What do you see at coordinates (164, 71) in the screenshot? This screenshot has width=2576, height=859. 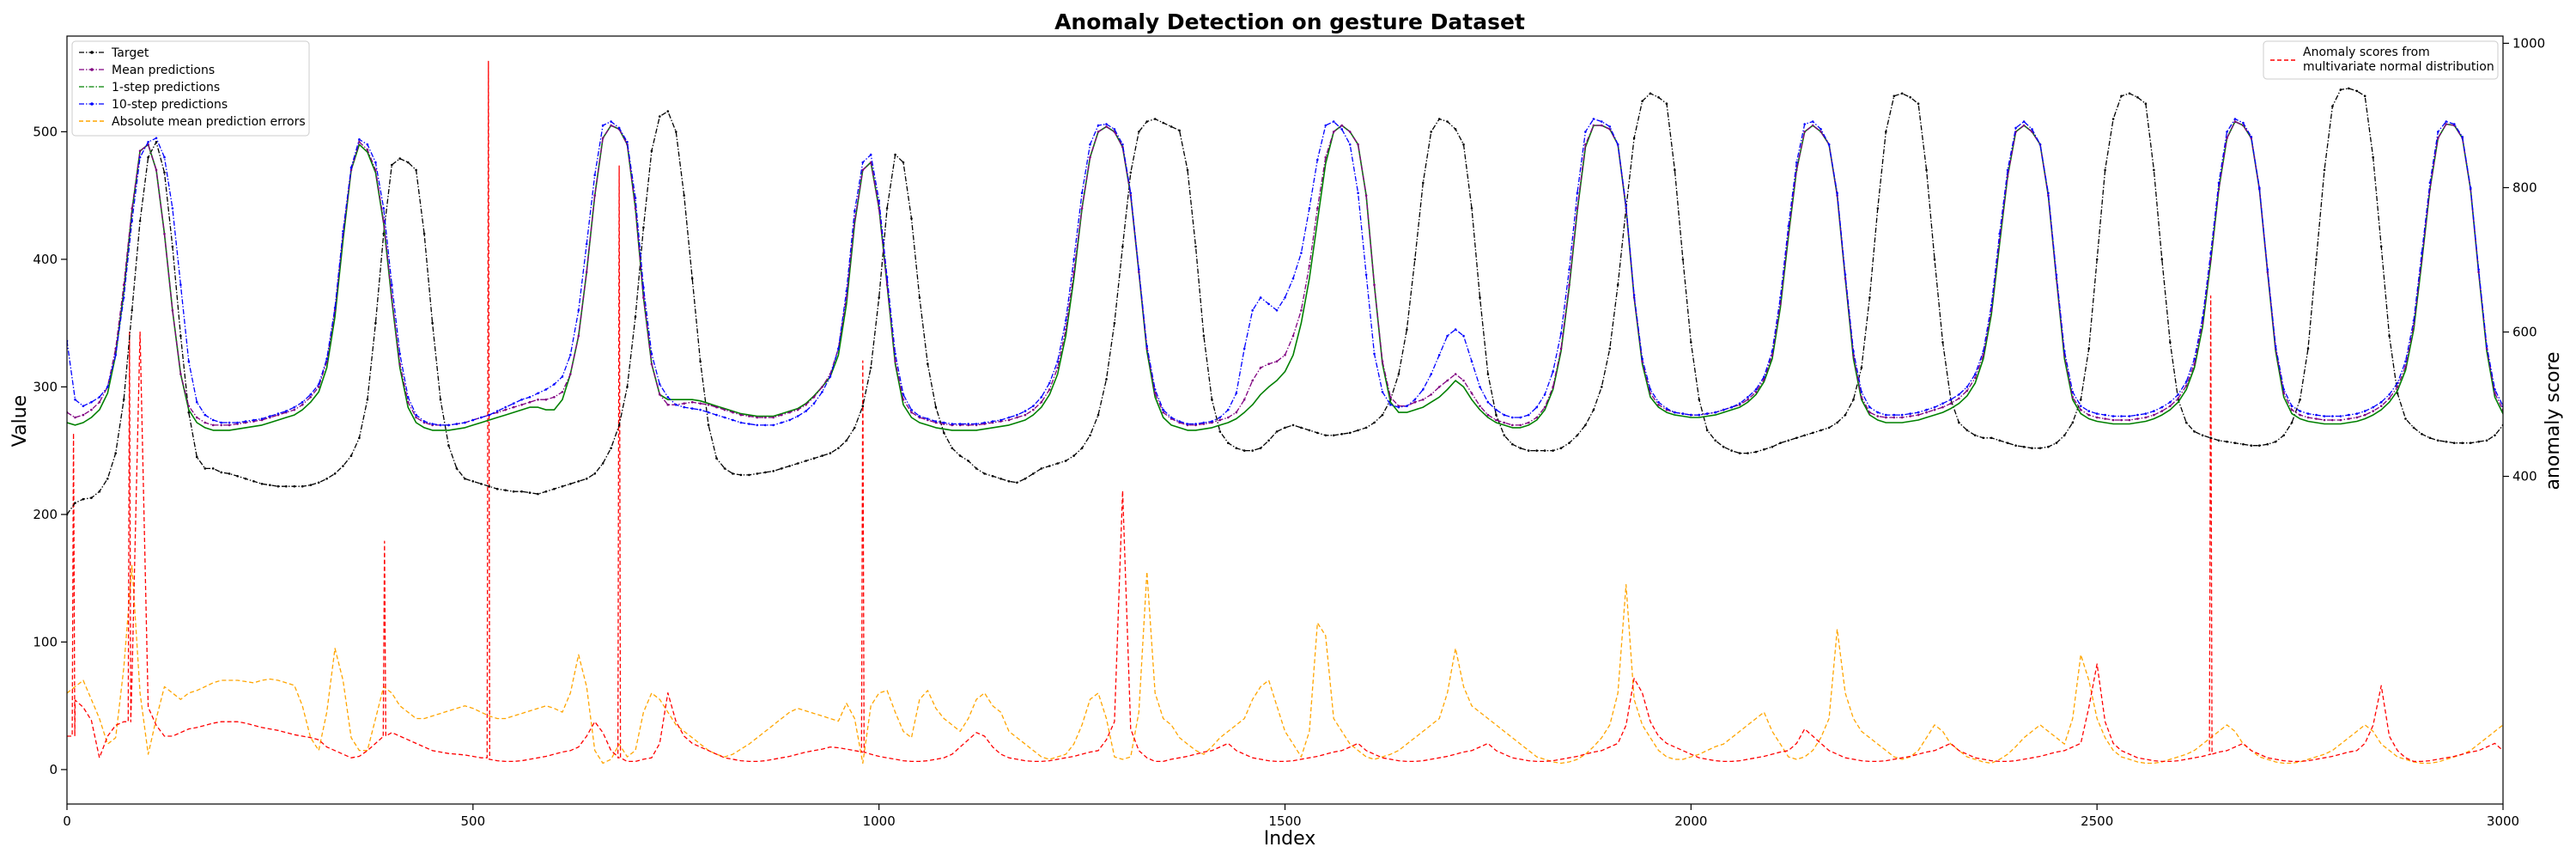 I see `legend-label-mean-predictions: Mean predictions` at bounding box center [164, 71].